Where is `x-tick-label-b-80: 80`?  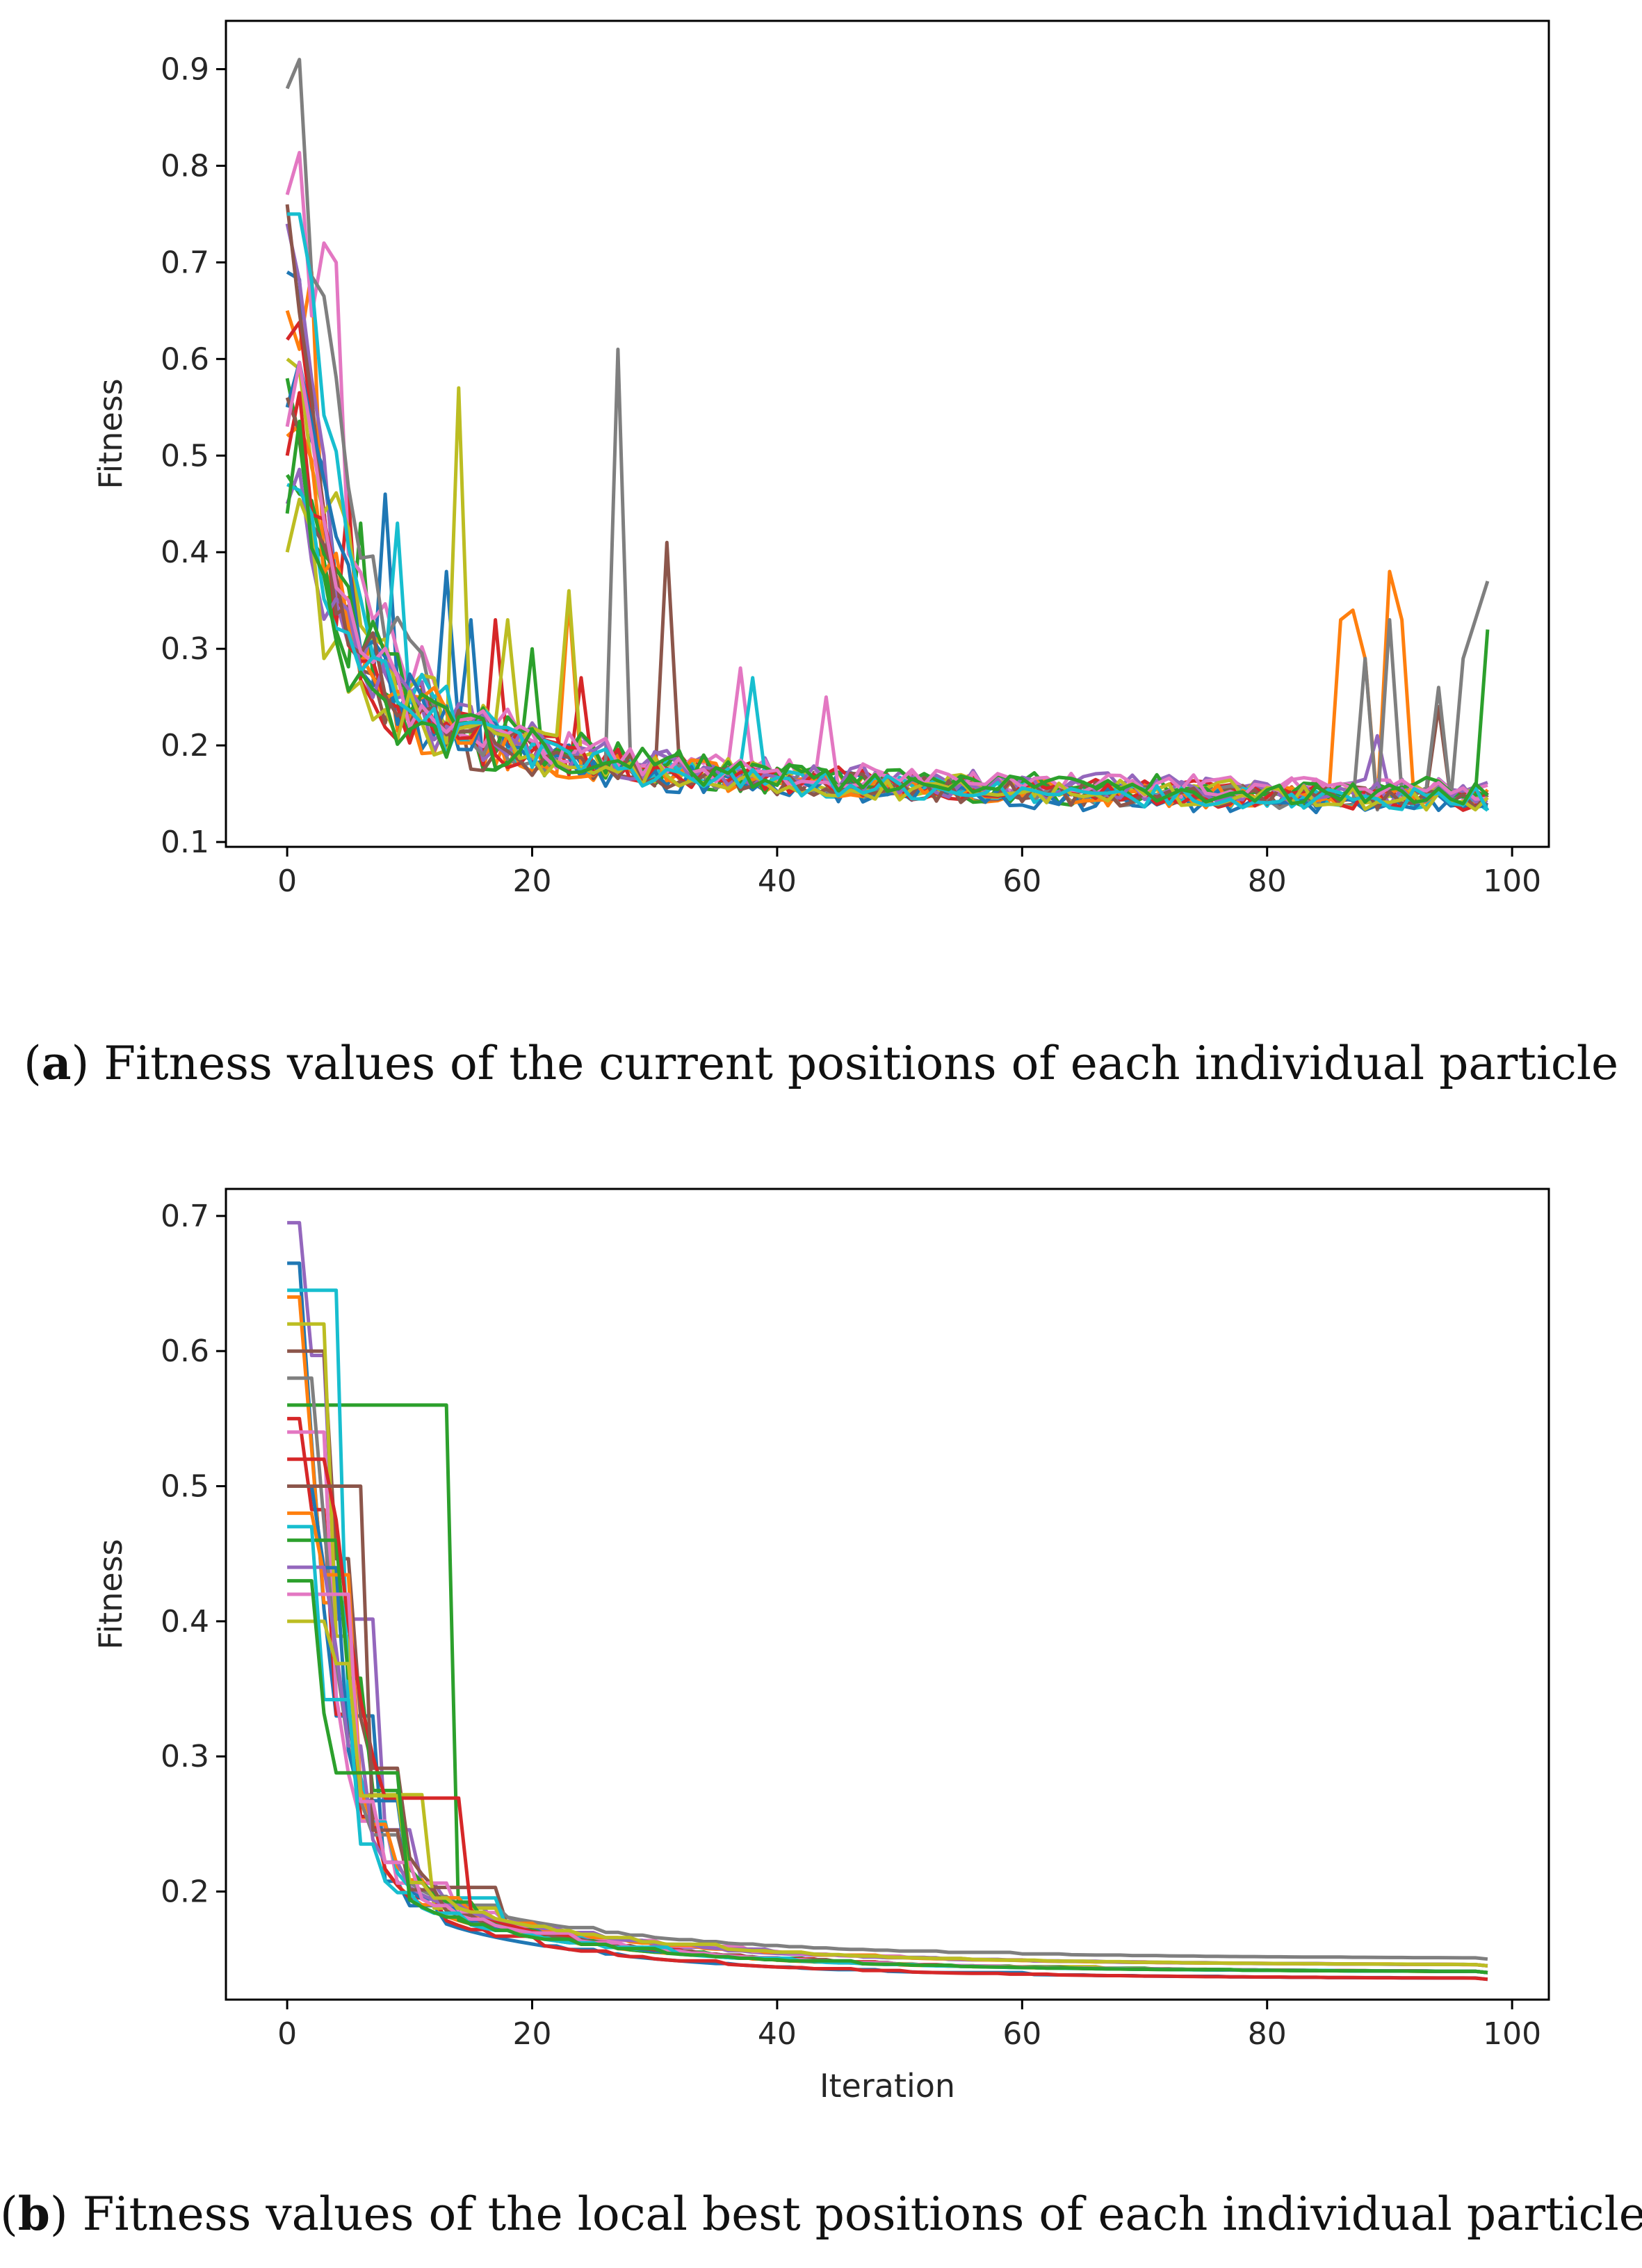
x-tick-label-b-80: 80 is located at coordinates (1267, 2034).